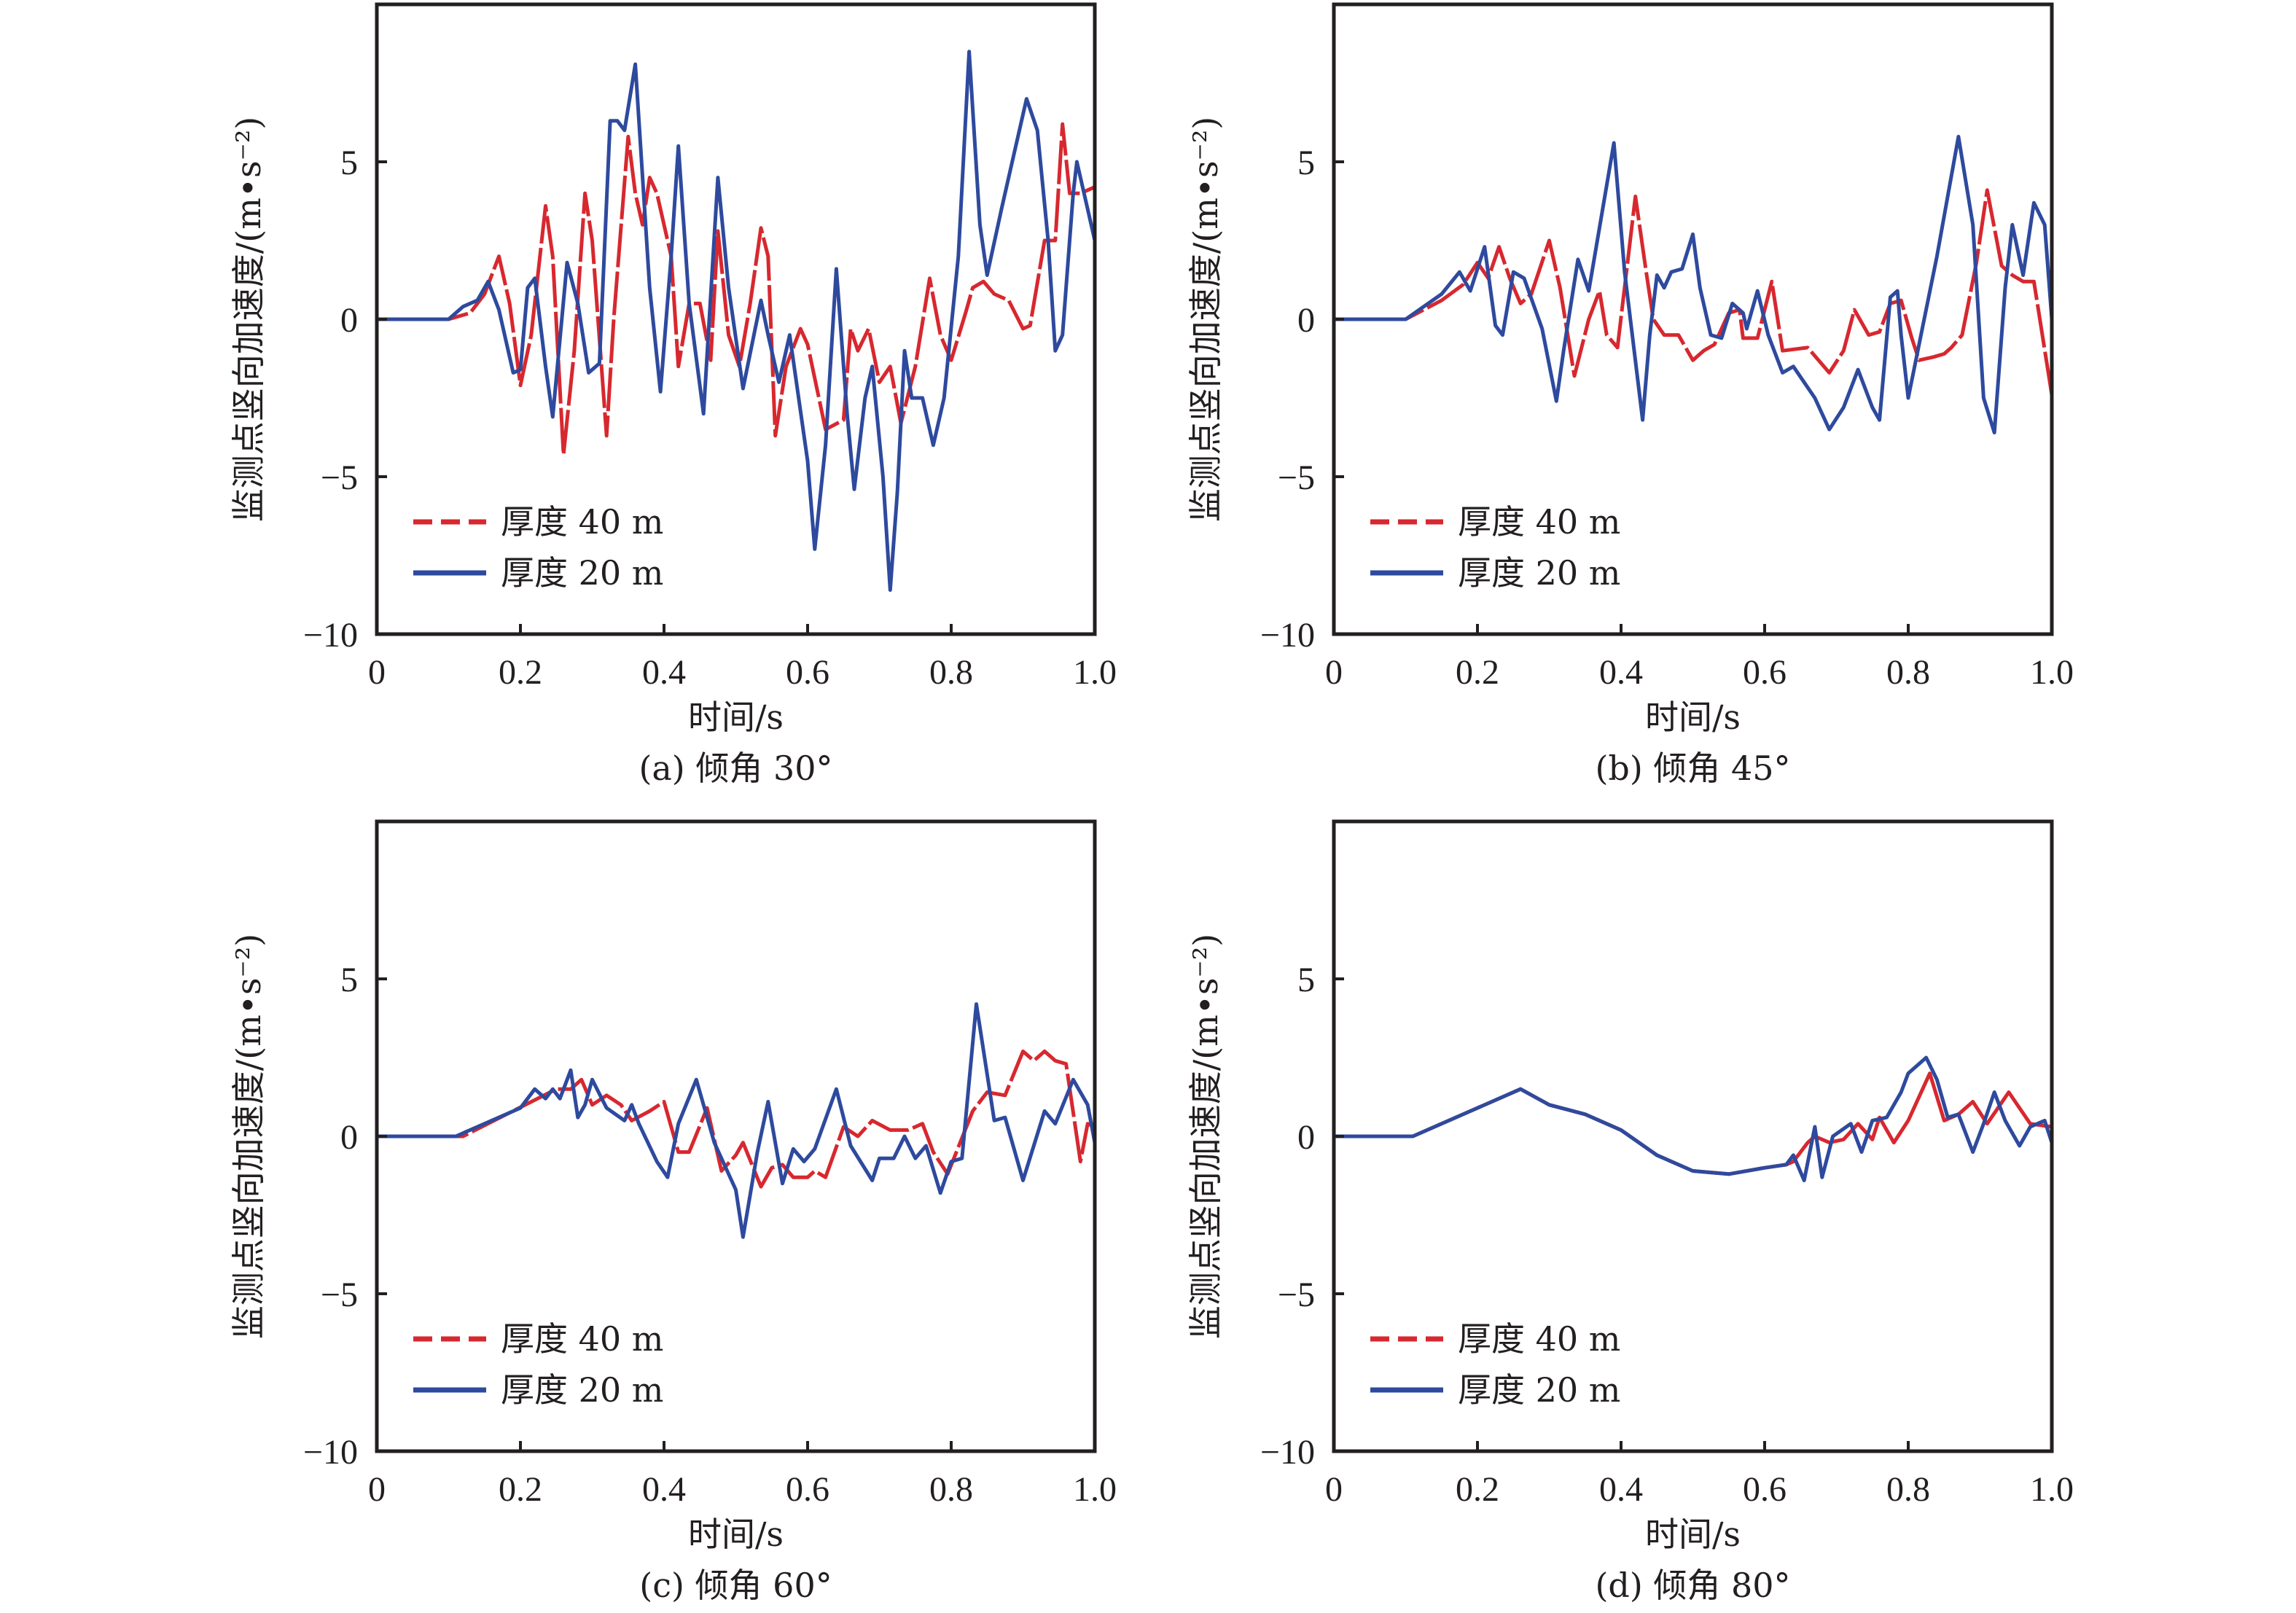 This screenshot has height=1613, width=2296. I want to click on panel-caption: (b) 倾角 45°, so click(1693, 768).